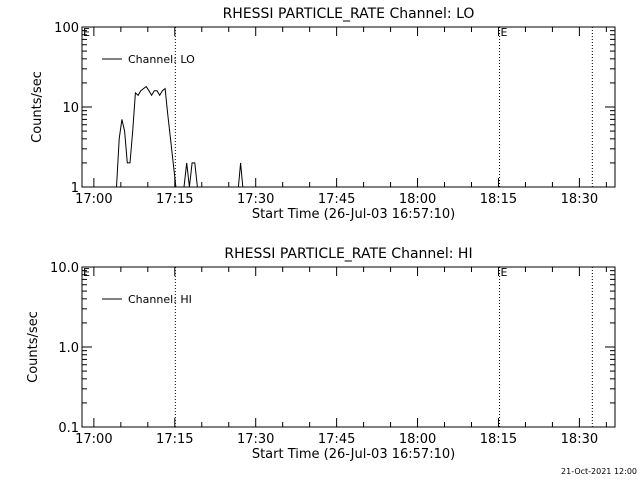 This screenshot has width=640, height=480. Describe the element at coordinates (68, 348) in the screenshot. I see `panel2-y-tick-label: 1.0` at that location.